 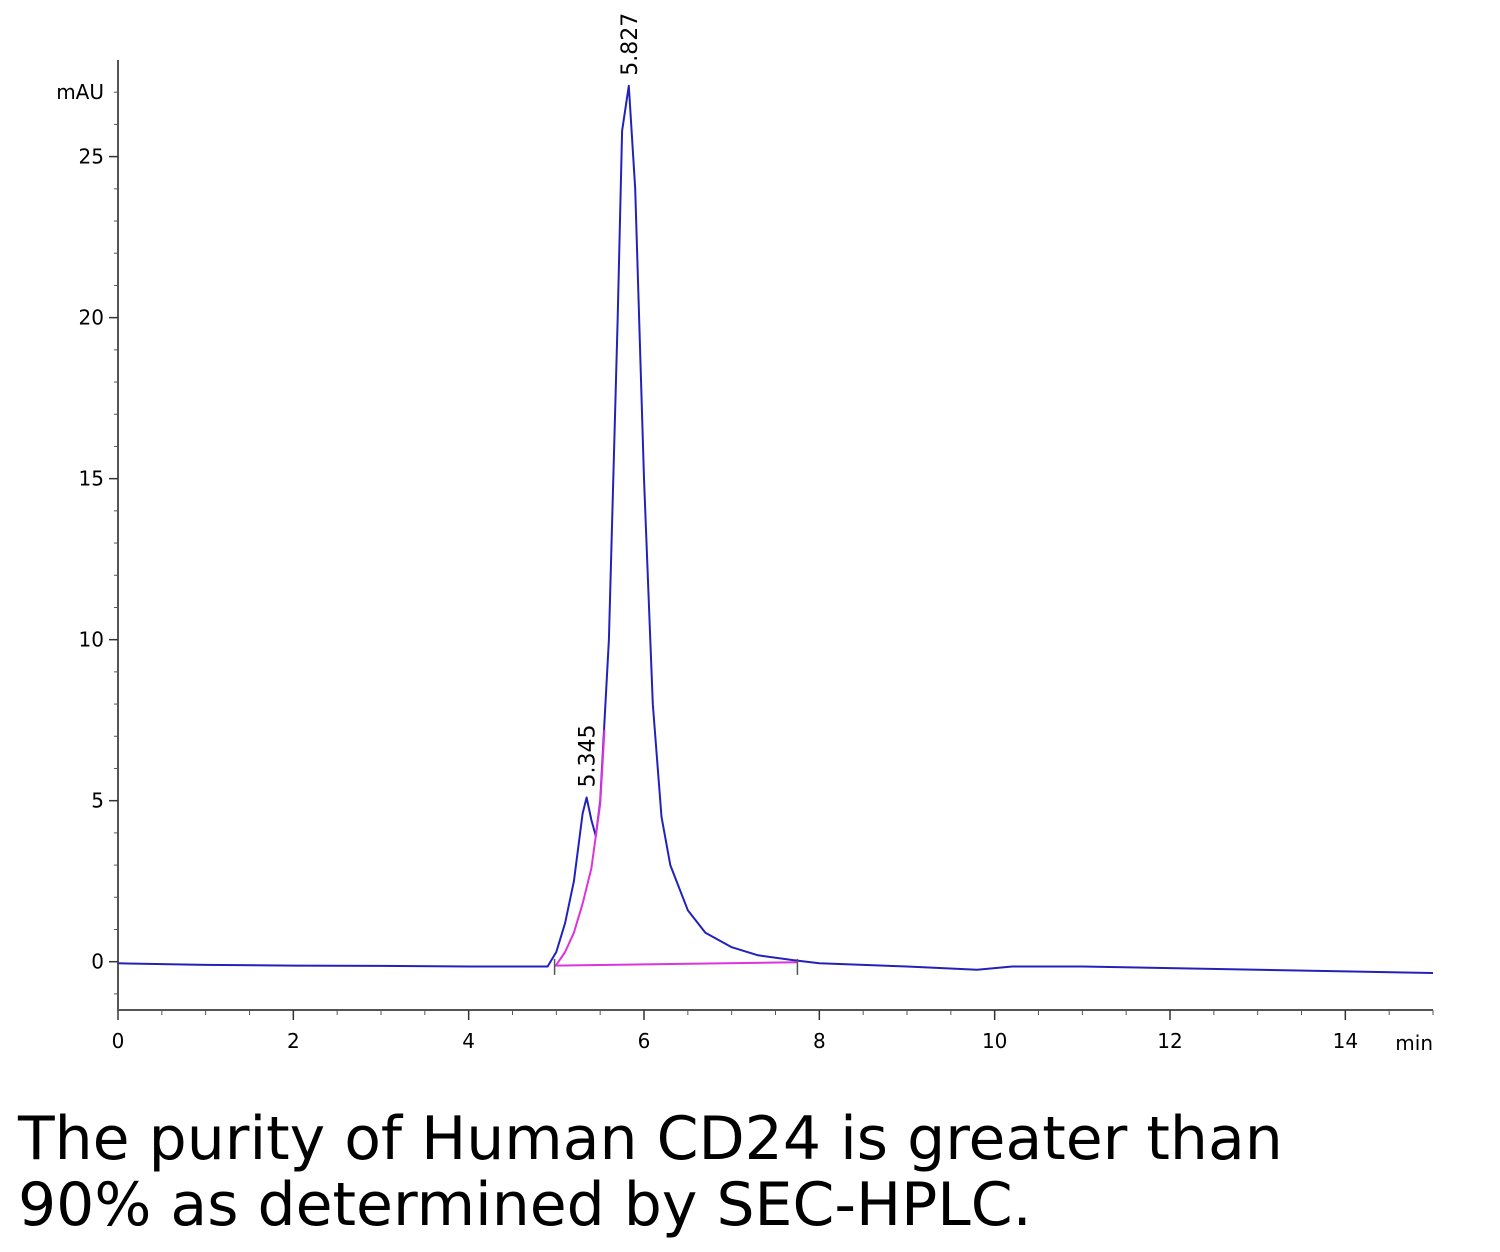 What do you see at coordinates (91, 479) in the screenshot?
I see `y-tick-label: 15` at bounding box center [91, 479].